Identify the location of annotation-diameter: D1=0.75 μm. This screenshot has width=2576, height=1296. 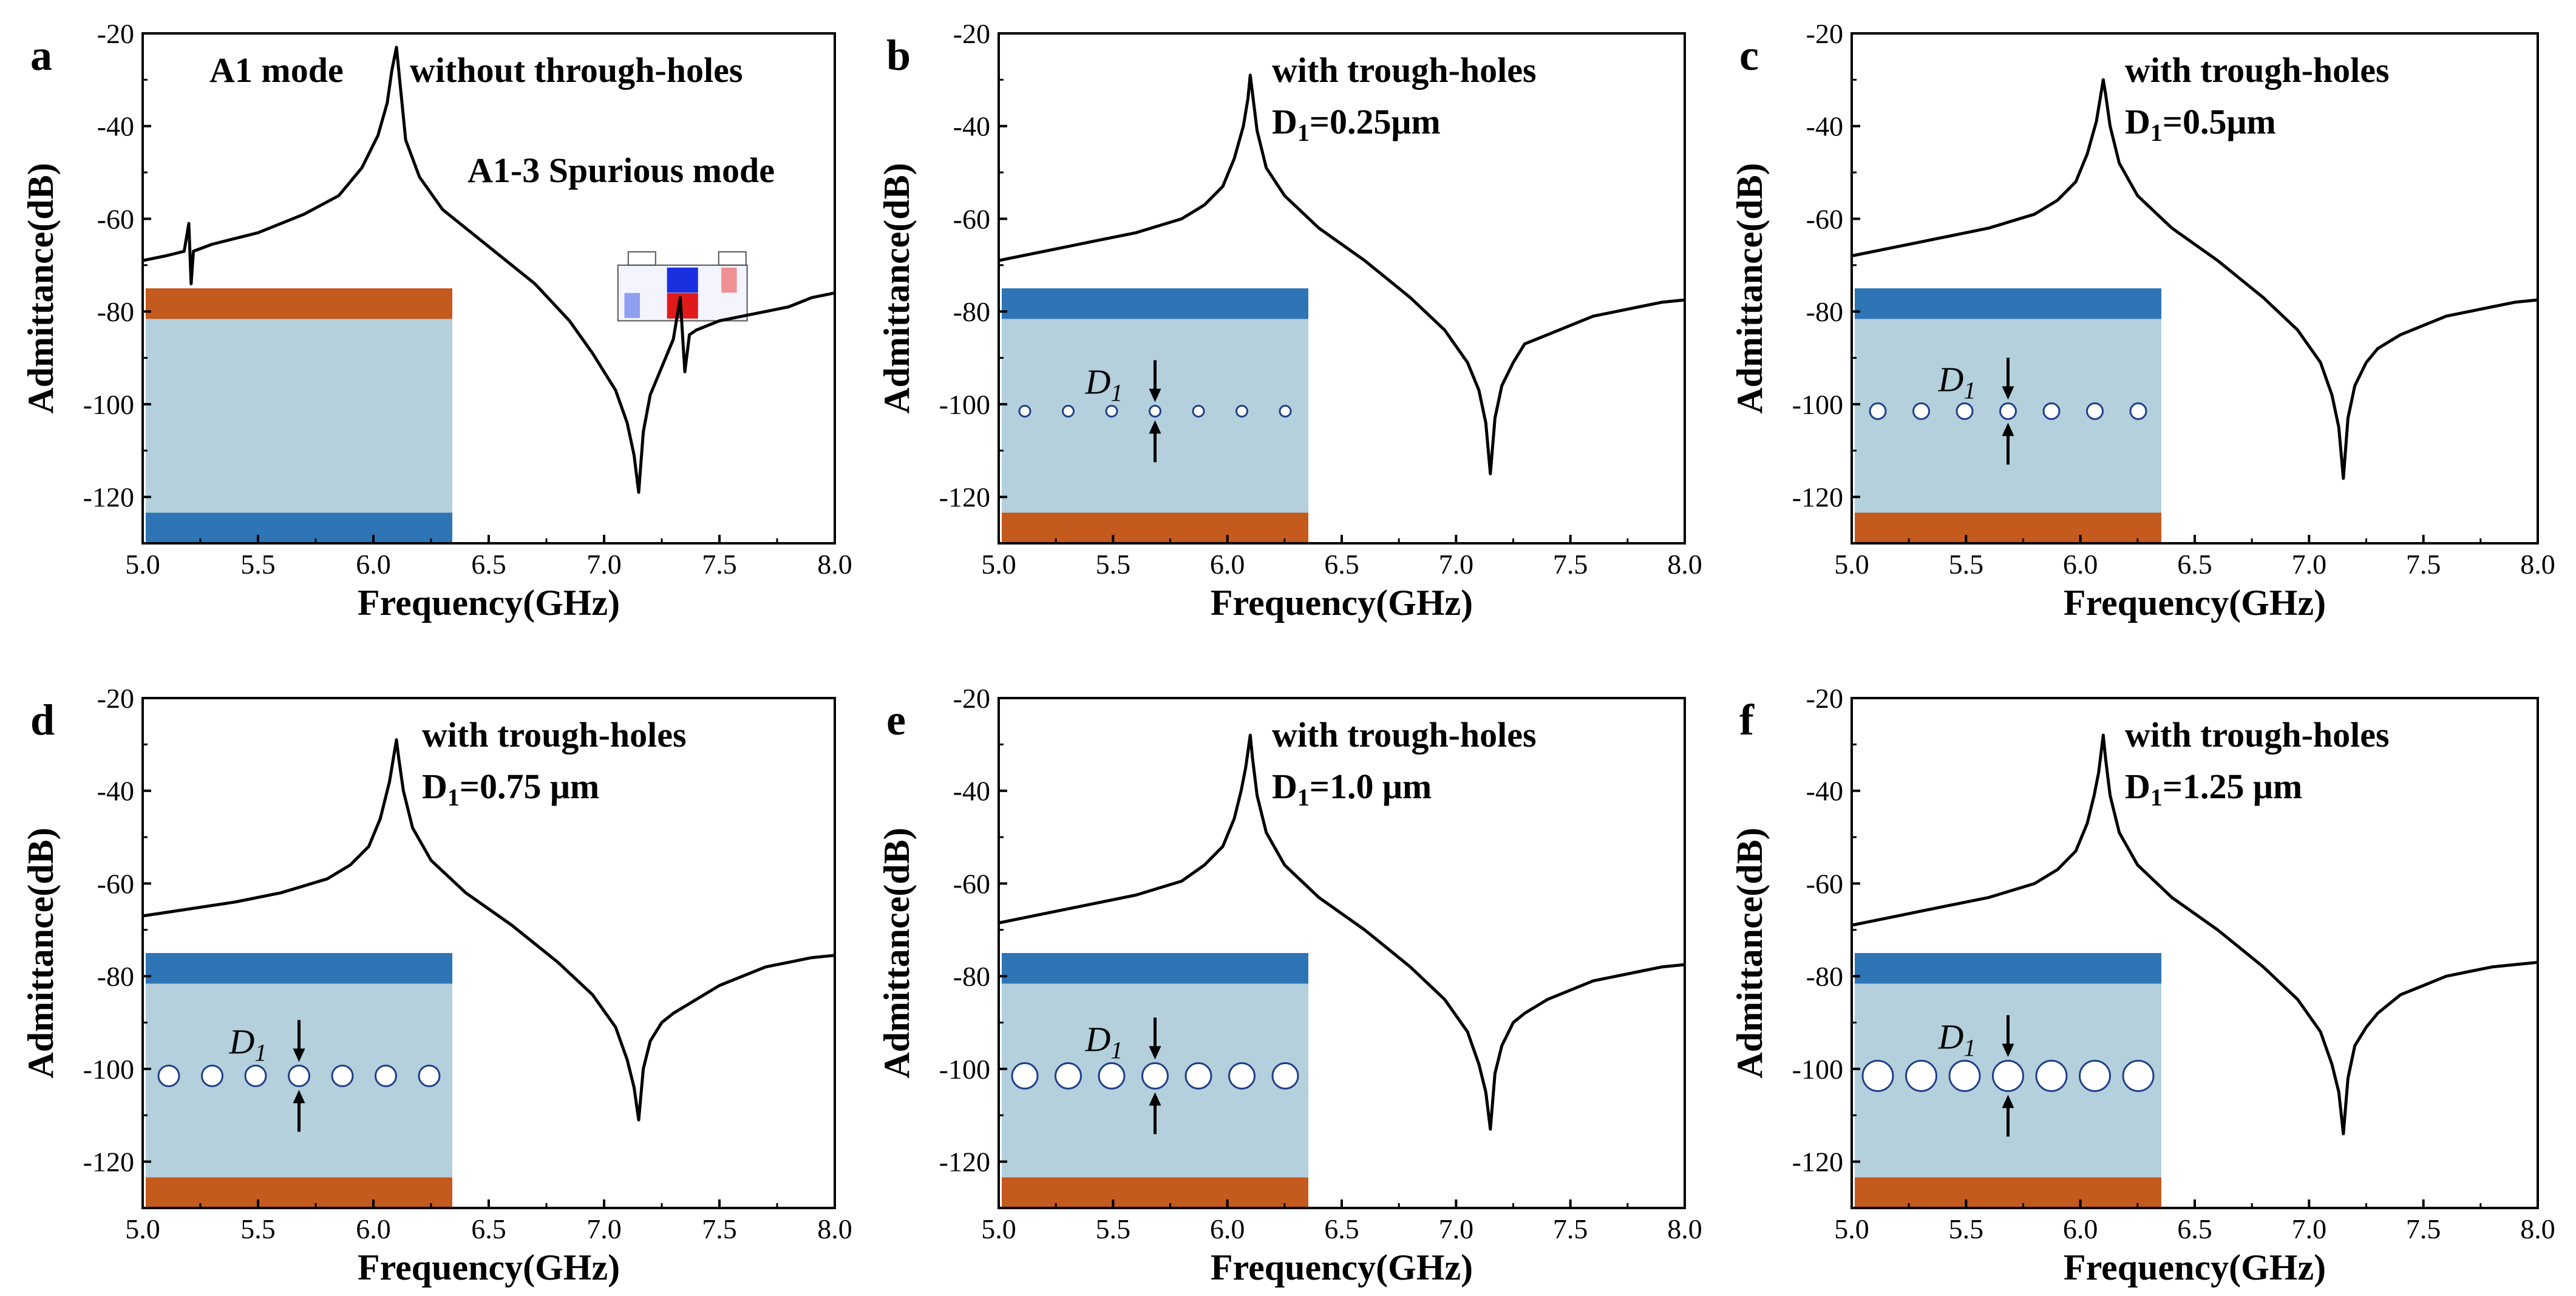
(510, 789).